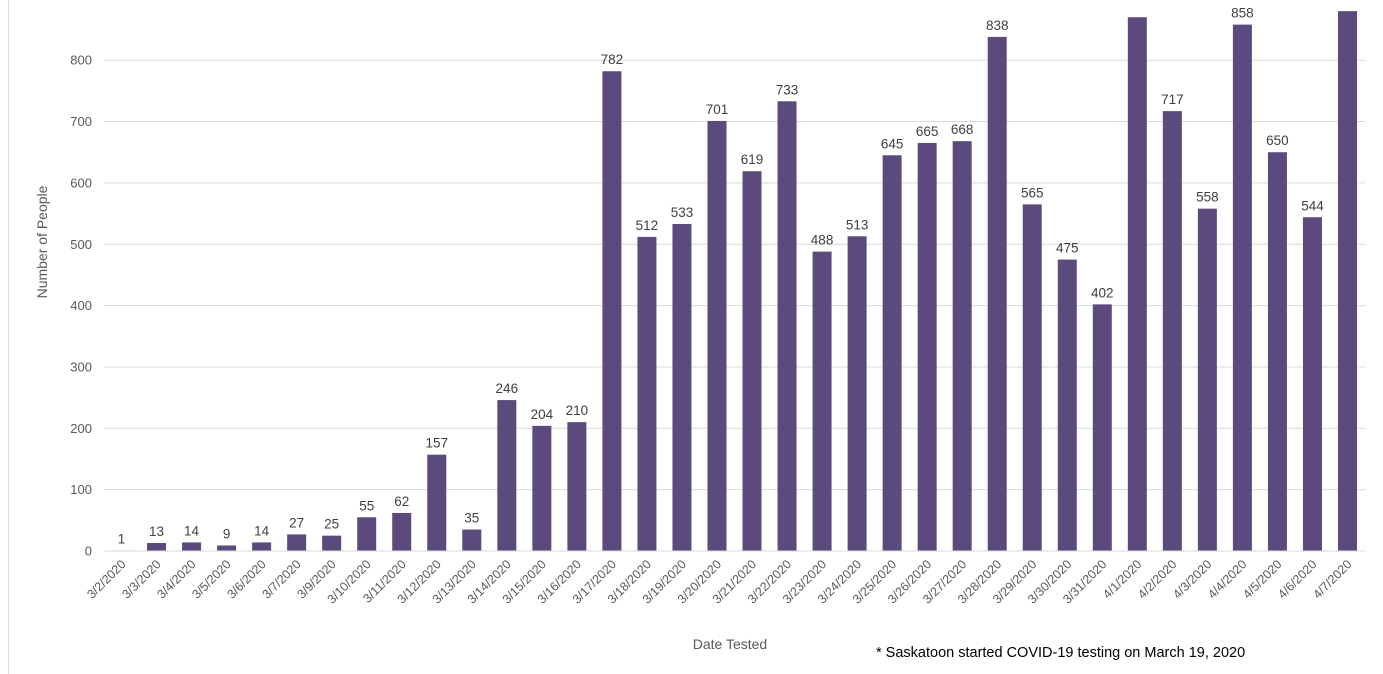  I want to click on bar-4-7-2020, so click(1347, 281).